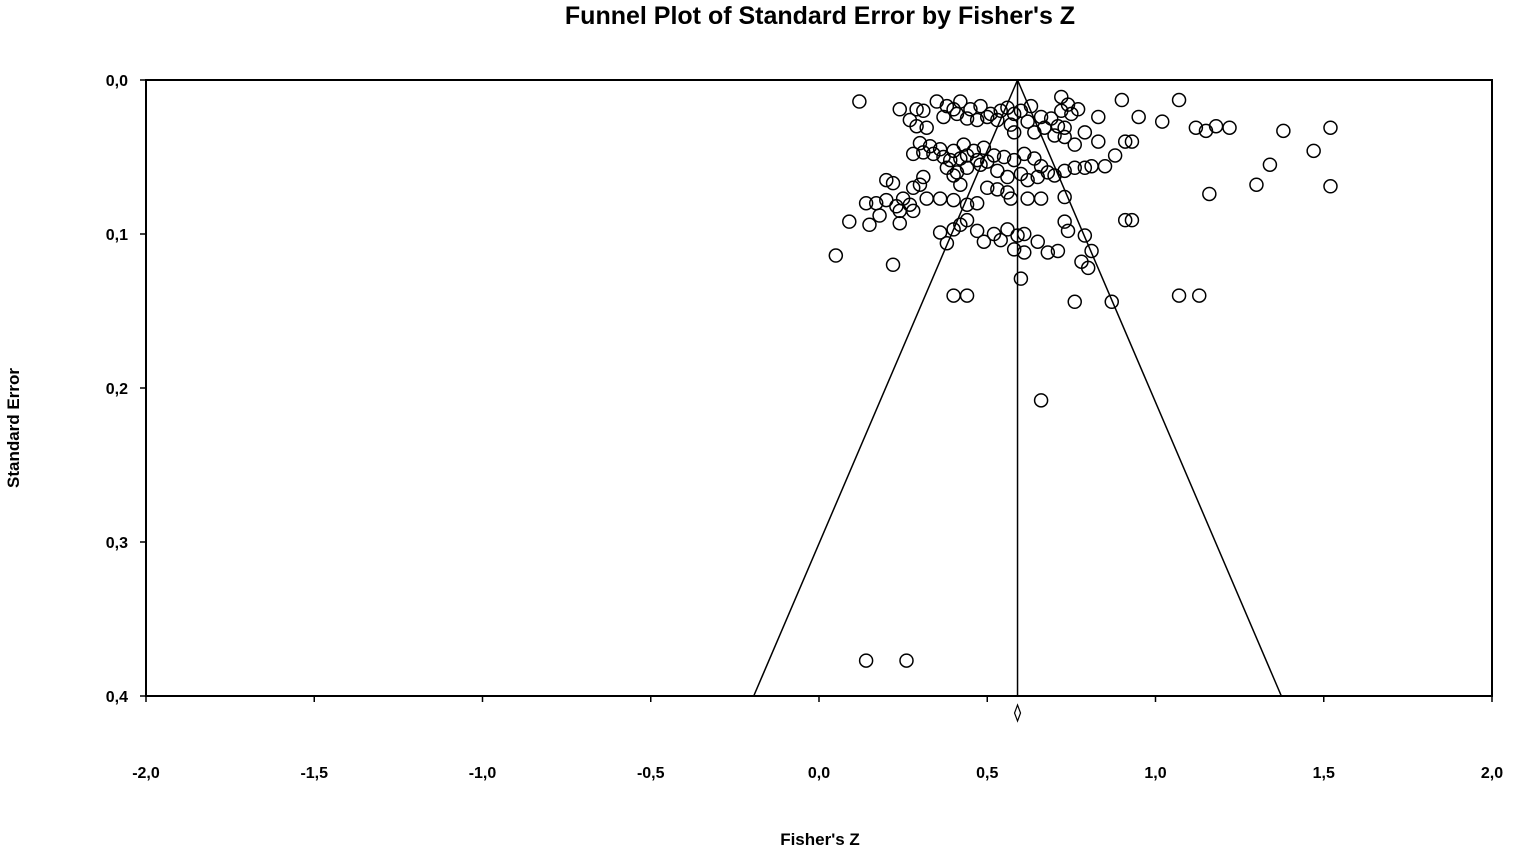  What do you see at coordinates (146, 773) in the screenshot?
I see `x-tick-label: -2,0` at bounding box center [146, 773].